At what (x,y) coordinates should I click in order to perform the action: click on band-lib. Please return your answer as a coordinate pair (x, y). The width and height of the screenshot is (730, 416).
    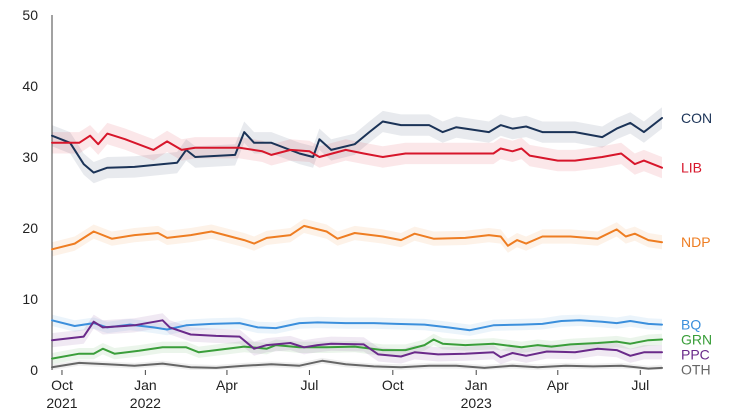
    Looking at the image, I should click on (357, 150).